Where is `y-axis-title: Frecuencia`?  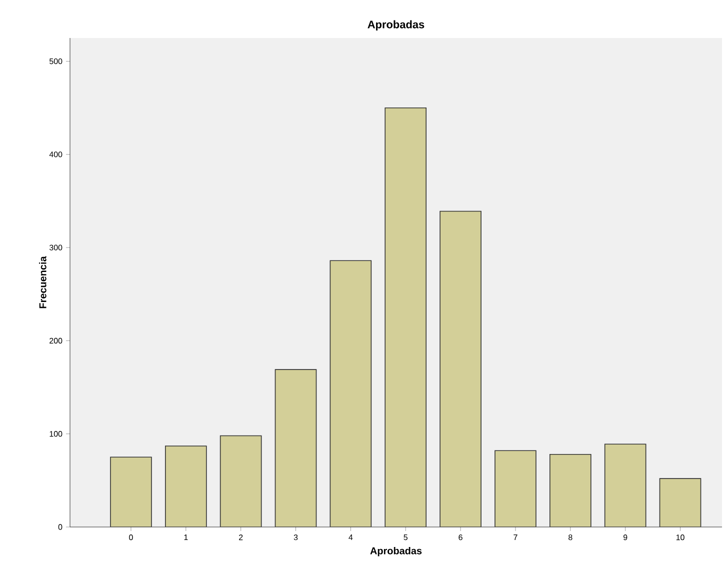 y-axis-title: Frecuencia is located at coordinates (42, 282).